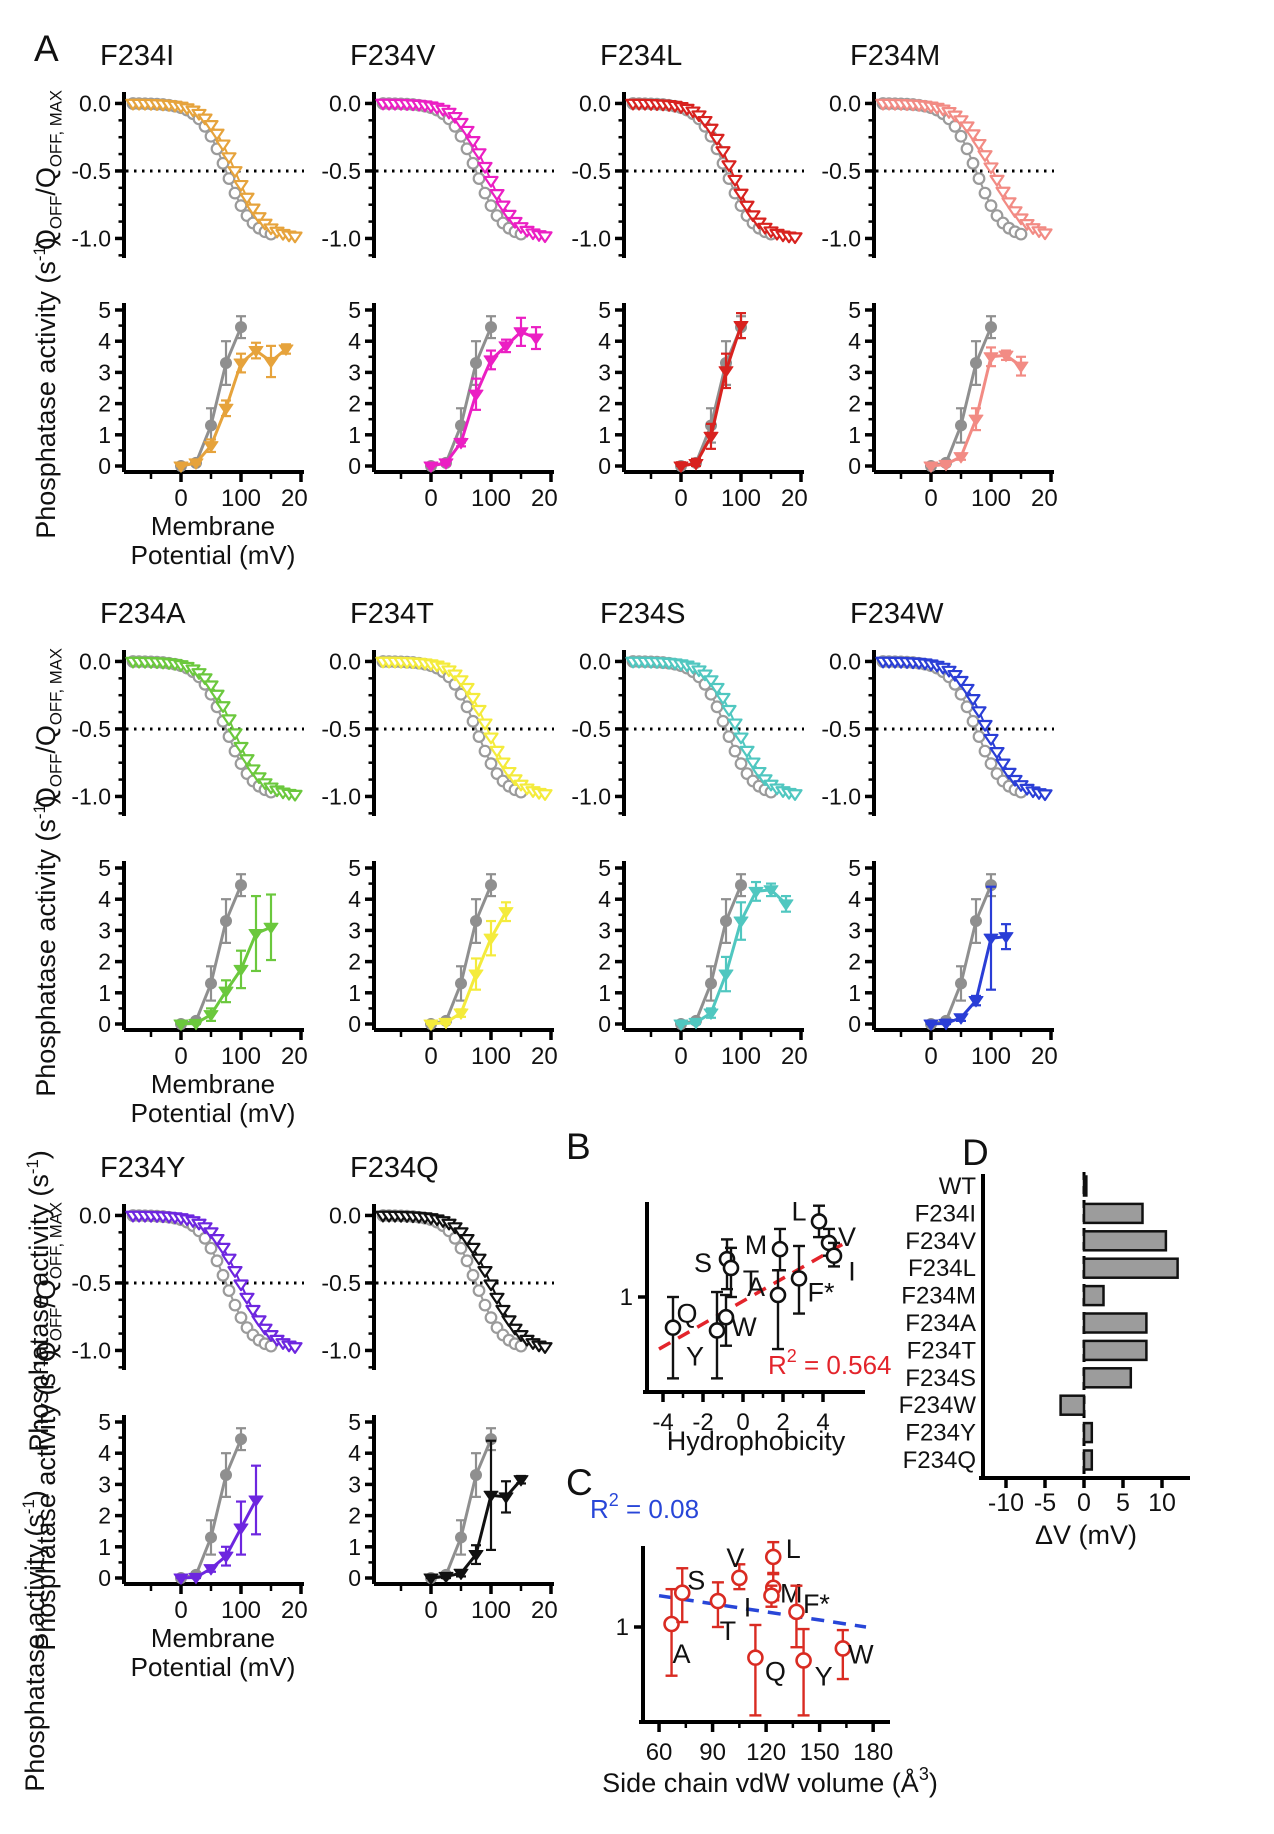  What do you see at coordinates (937, 732) in the screenshot?
I see `qv-chart-f234w: 0.0 -0.5 -1.0` at bounding box center [937, 732].